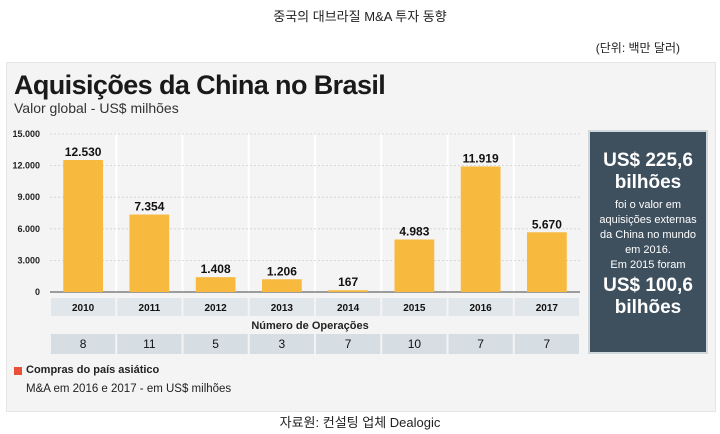 This screenshot has height=434, width=720. I want to click on operations-count-2010: 8, so click(83, 344).